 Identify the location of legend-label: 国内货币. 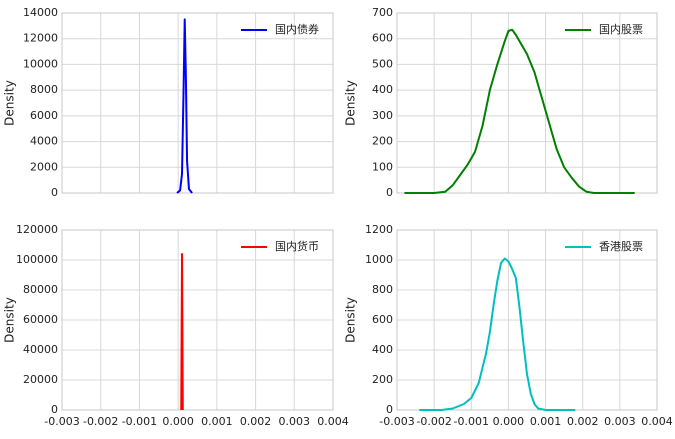
(297, 246).